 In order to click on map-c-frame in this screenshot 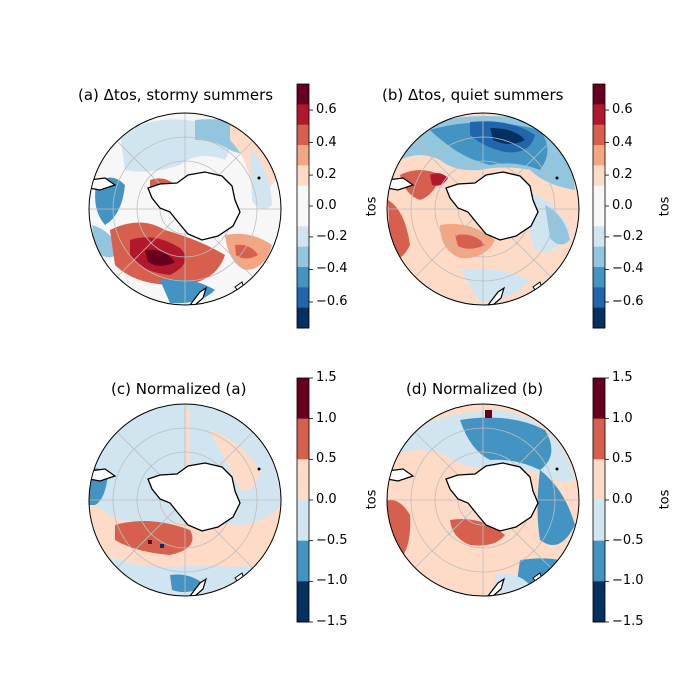, I will do `click(185, 500)`.